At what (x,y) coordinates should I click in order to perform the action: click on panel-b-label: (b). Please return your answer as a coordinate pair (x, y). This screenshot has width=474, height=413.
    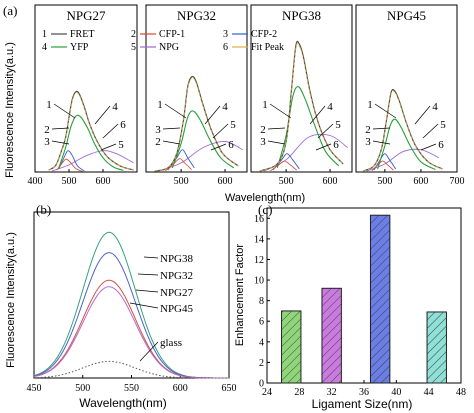
    Looking at the image, I should click on (43, 209).